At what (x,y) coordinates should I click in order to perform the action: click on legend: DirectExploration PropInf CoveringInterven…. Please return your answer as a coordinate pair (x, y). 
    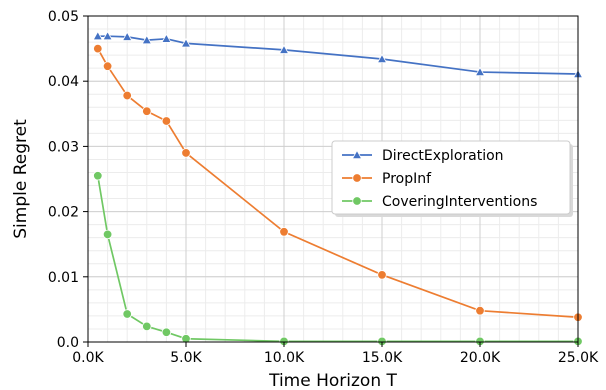
    Looking at the image, I should click on (452, 178).